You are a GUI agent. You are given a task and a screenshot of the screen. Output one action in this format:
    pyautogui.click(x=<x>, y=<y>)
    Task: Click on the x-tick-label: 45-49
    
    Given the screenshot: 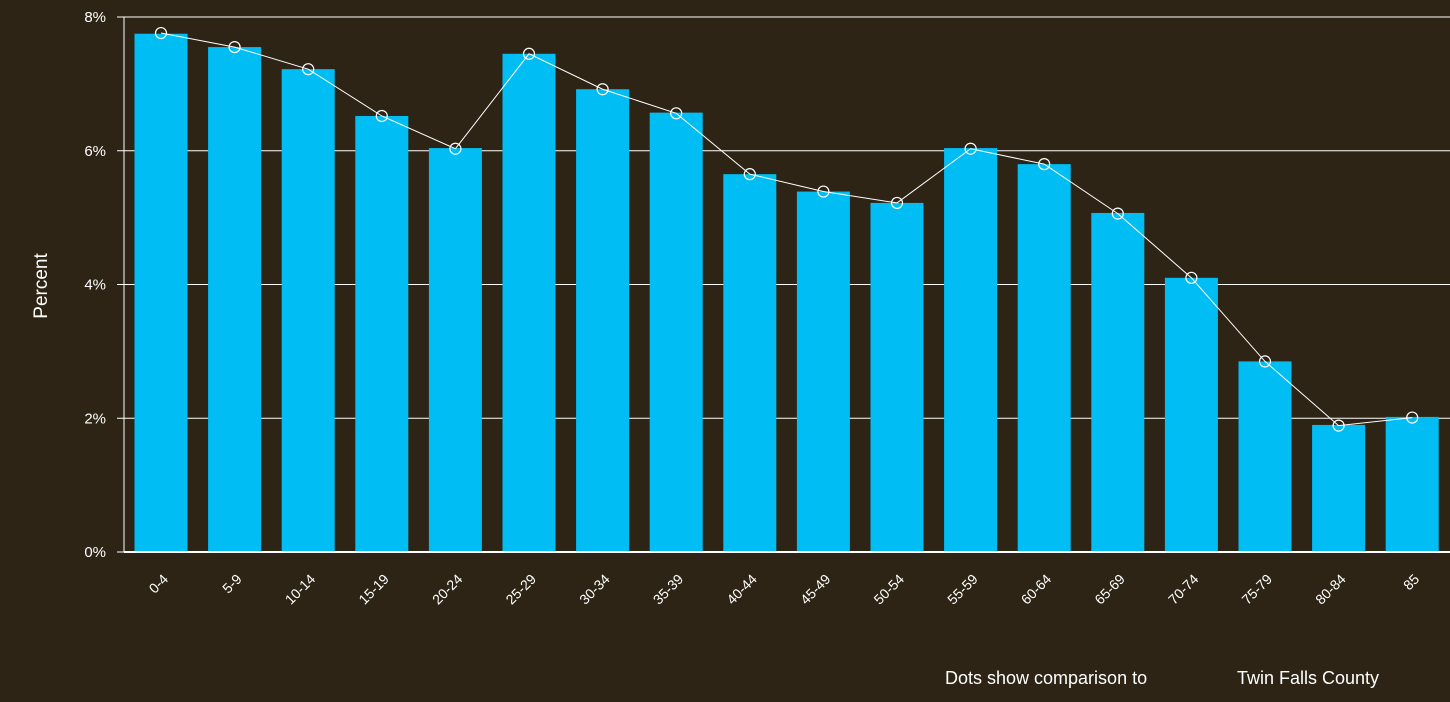 What is the action you would take?
    pyautogui.click(x=815, y=589)
    